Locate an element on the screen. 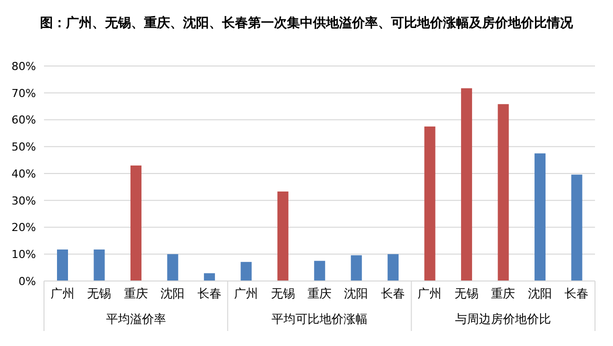 The height and width of the screenshot is (346, 613). y-tick-label: 30% is located at coordinates (24, 201).